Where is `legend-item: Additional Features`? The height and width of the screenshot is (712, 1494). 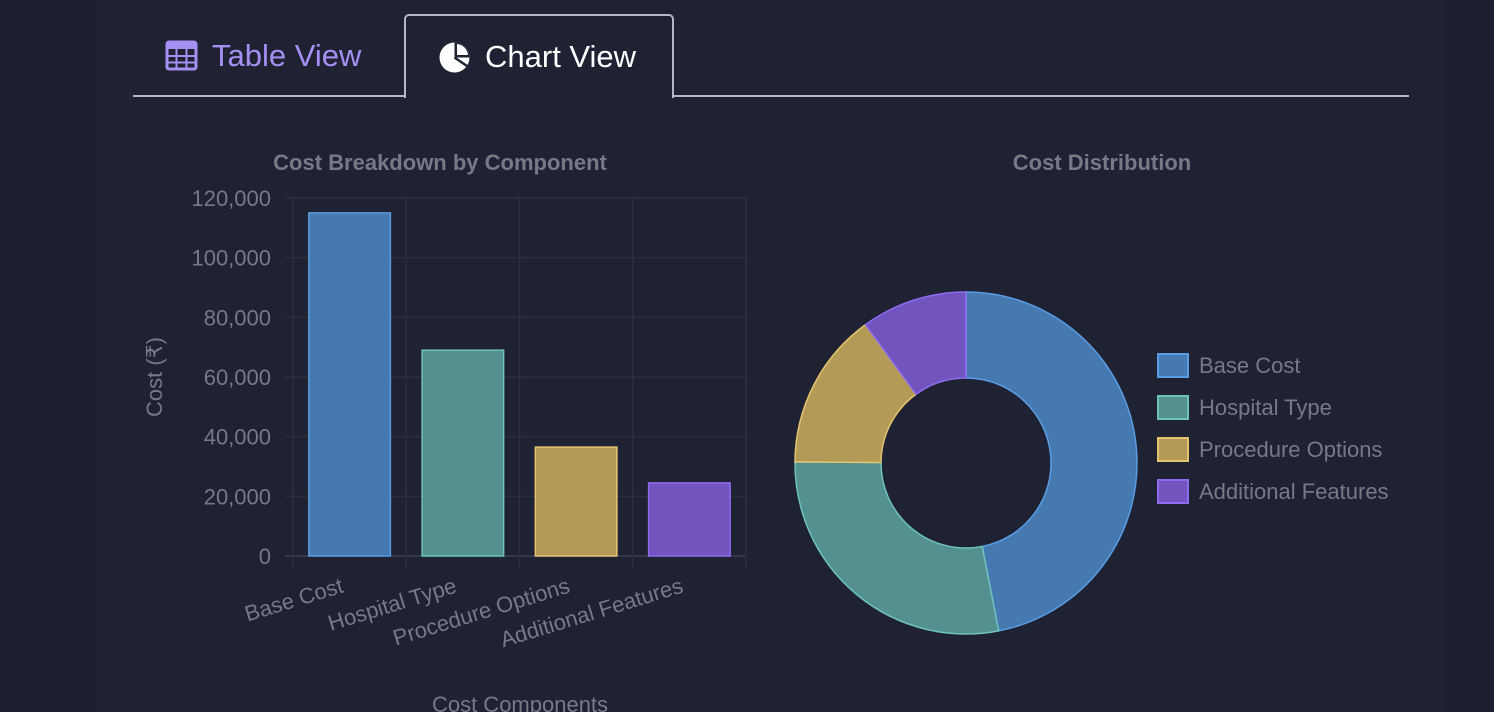 legend-item: Additional Features is located at coordinates (1273, 491).